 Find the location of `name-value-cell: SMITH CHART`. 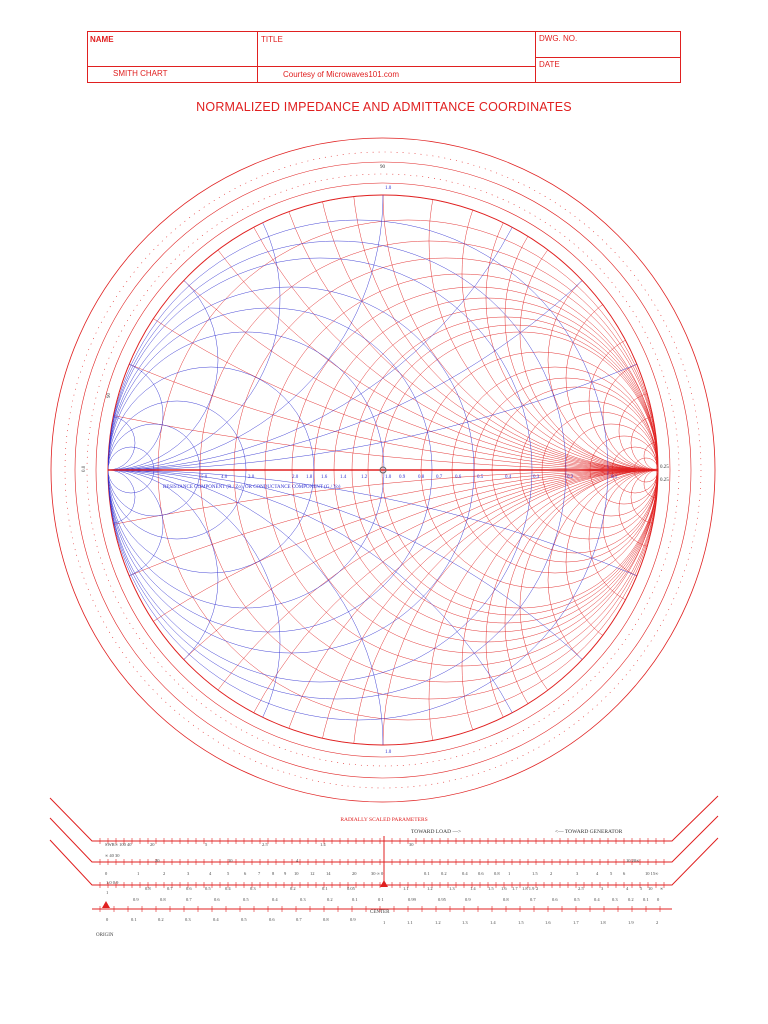

name-value-cell: SMITH CHART is located at coordinates (173, 75).